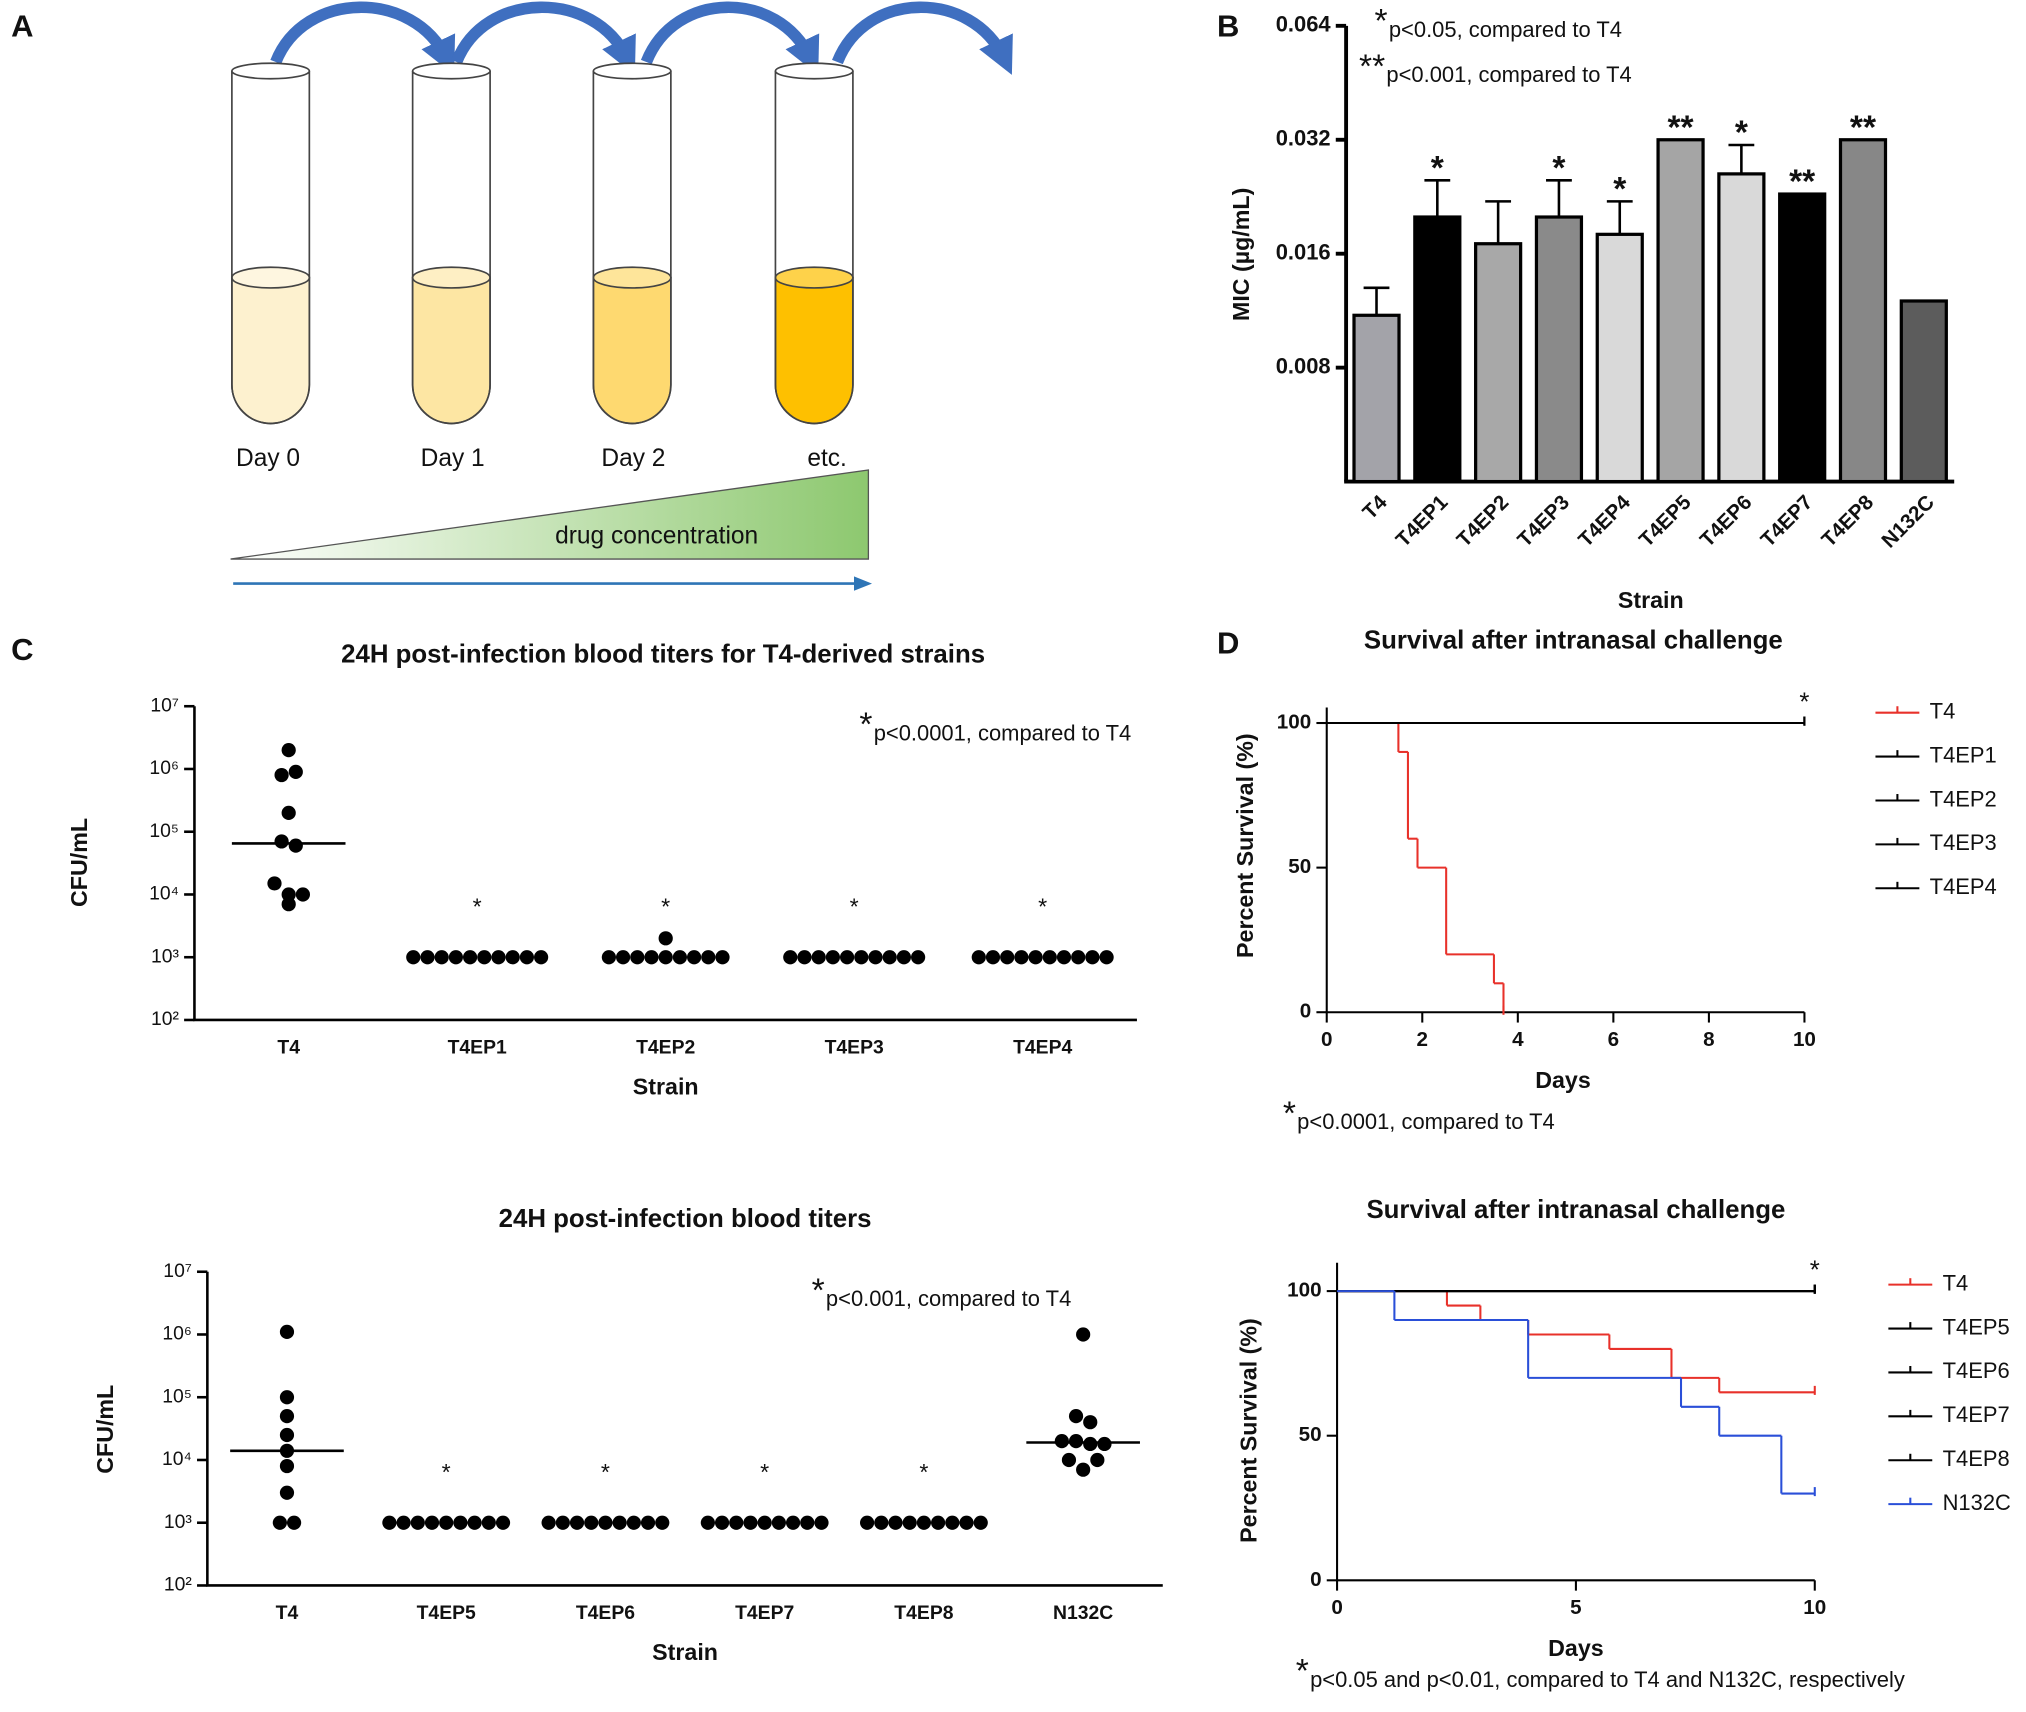 The height and width of the screenshot is (1712, 2026). I want to click on x-tick-label: T4EP7, so click(764, 1613).